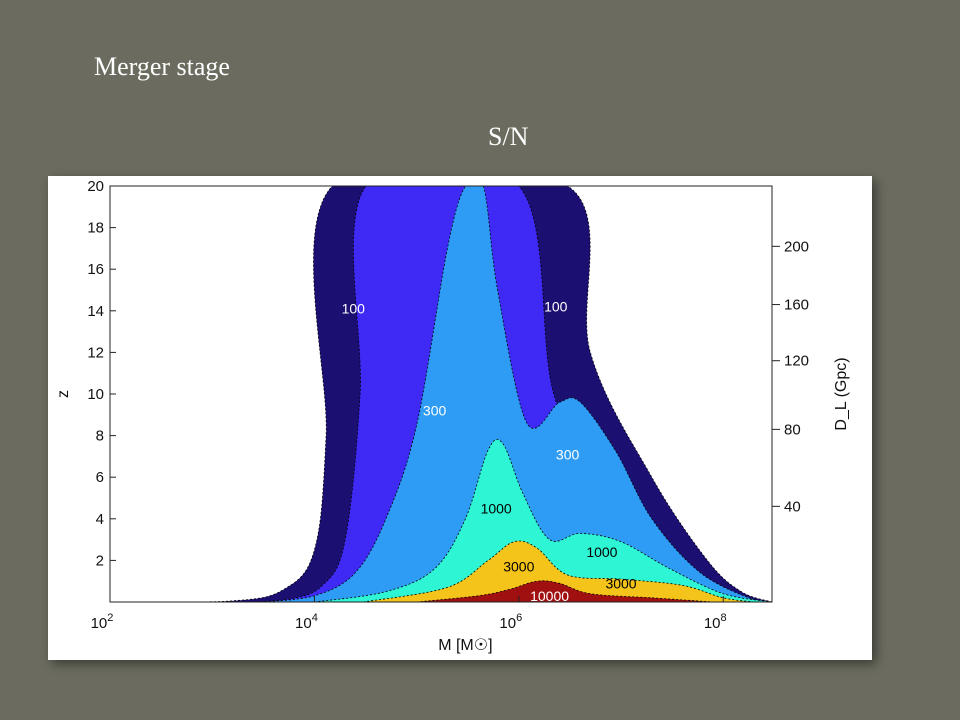  Describe the element at coordinates (95, 228) in the screenshot. I see `y-tick-label: 18` at that location.